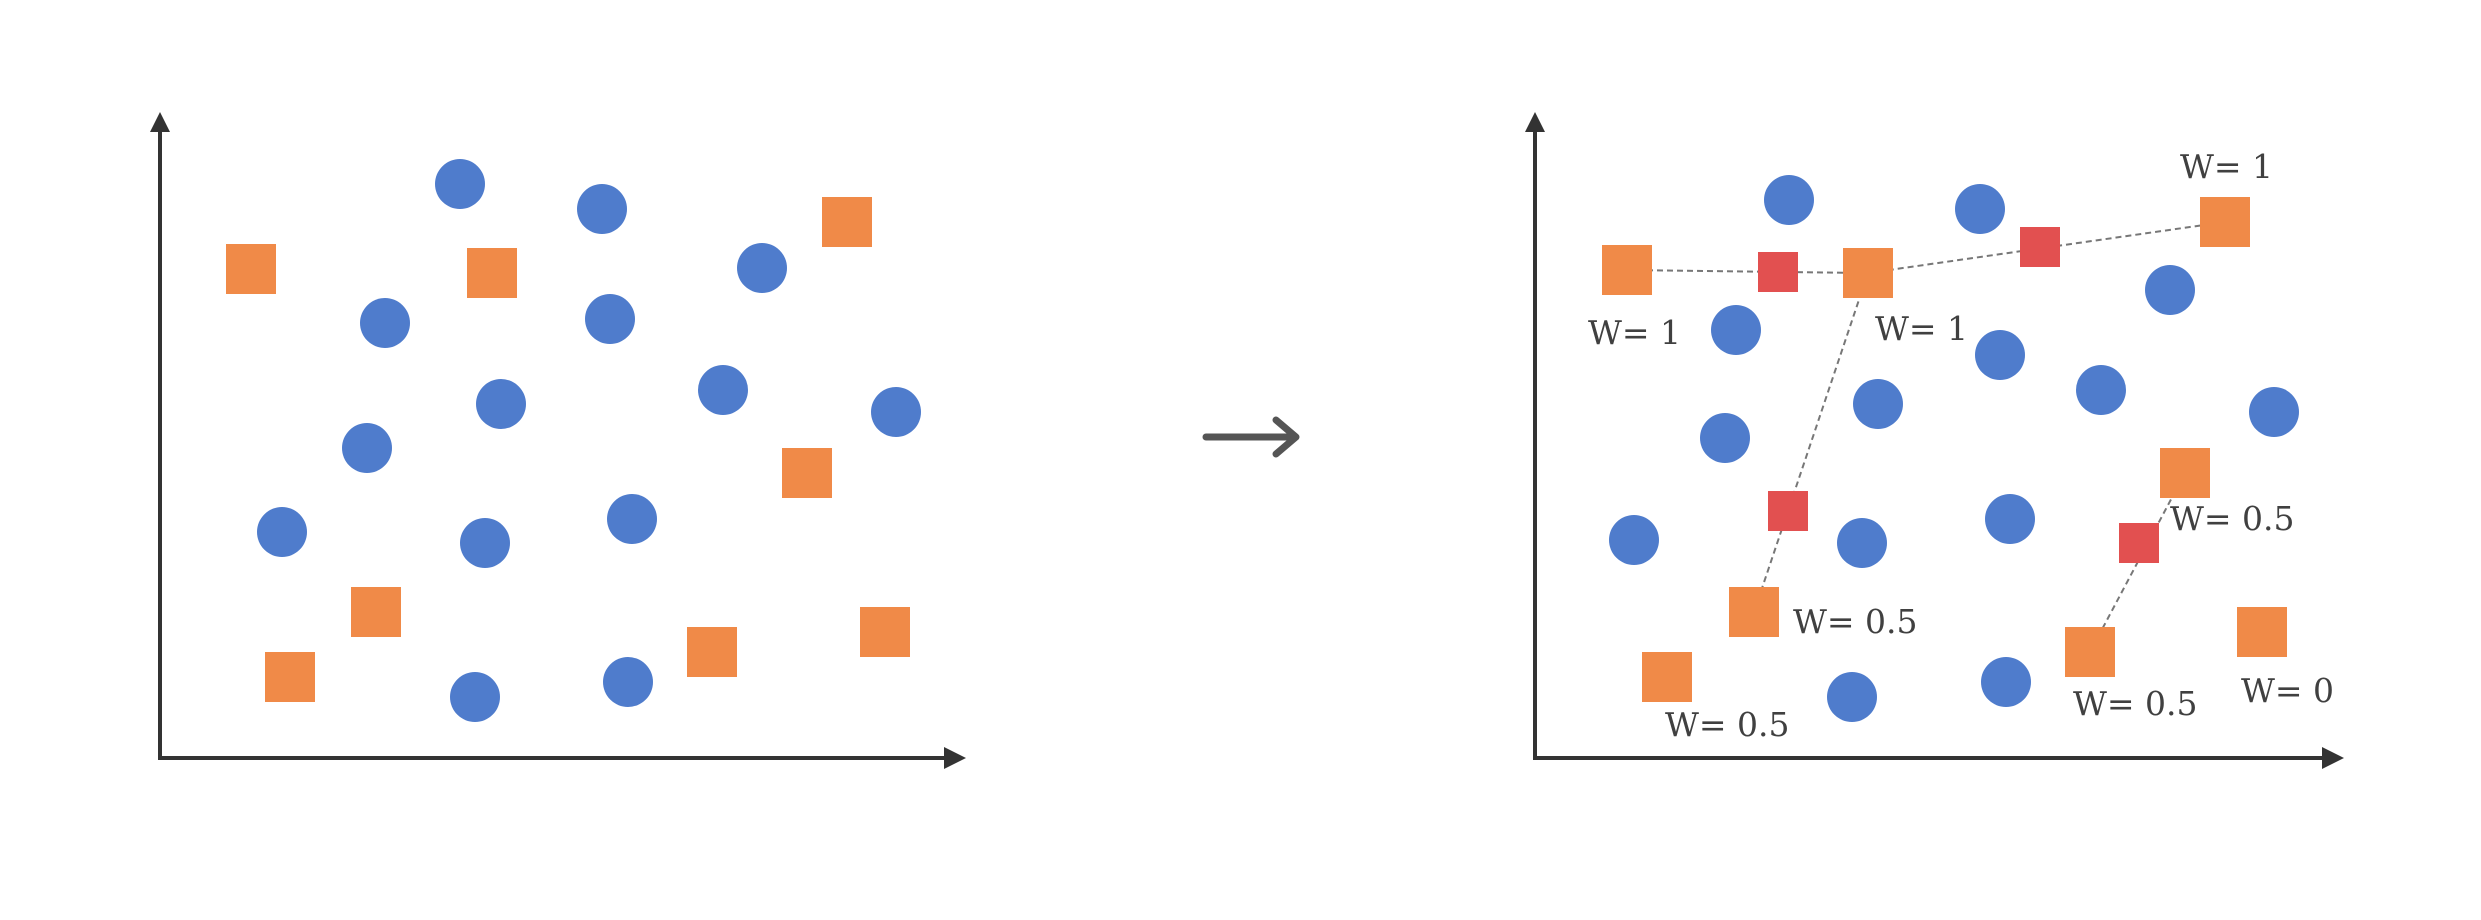 This screenshot has height=920, width=2481. Describe the element at coordinates (1251, 437) in the screenshot. I see `transform-arrow` at that location.